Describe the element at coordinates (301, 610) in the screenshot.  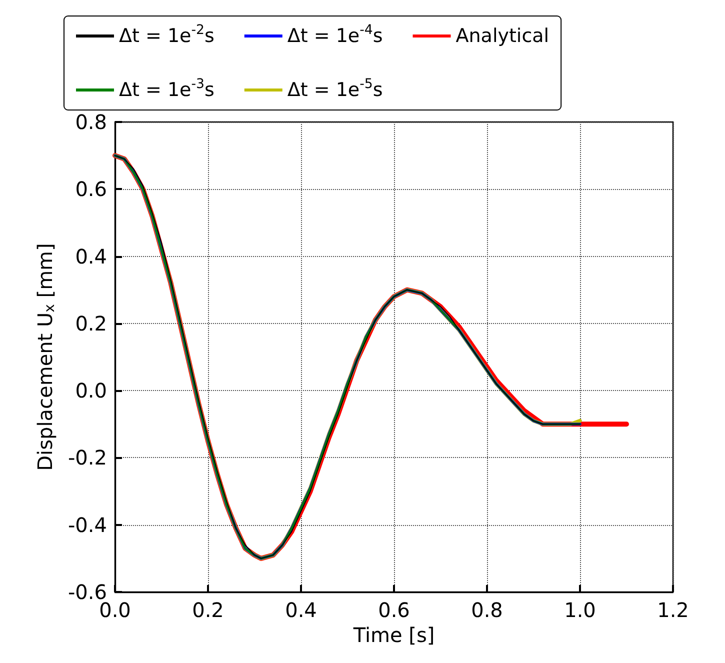
I see `x-tick-label: 0.4` at that location.